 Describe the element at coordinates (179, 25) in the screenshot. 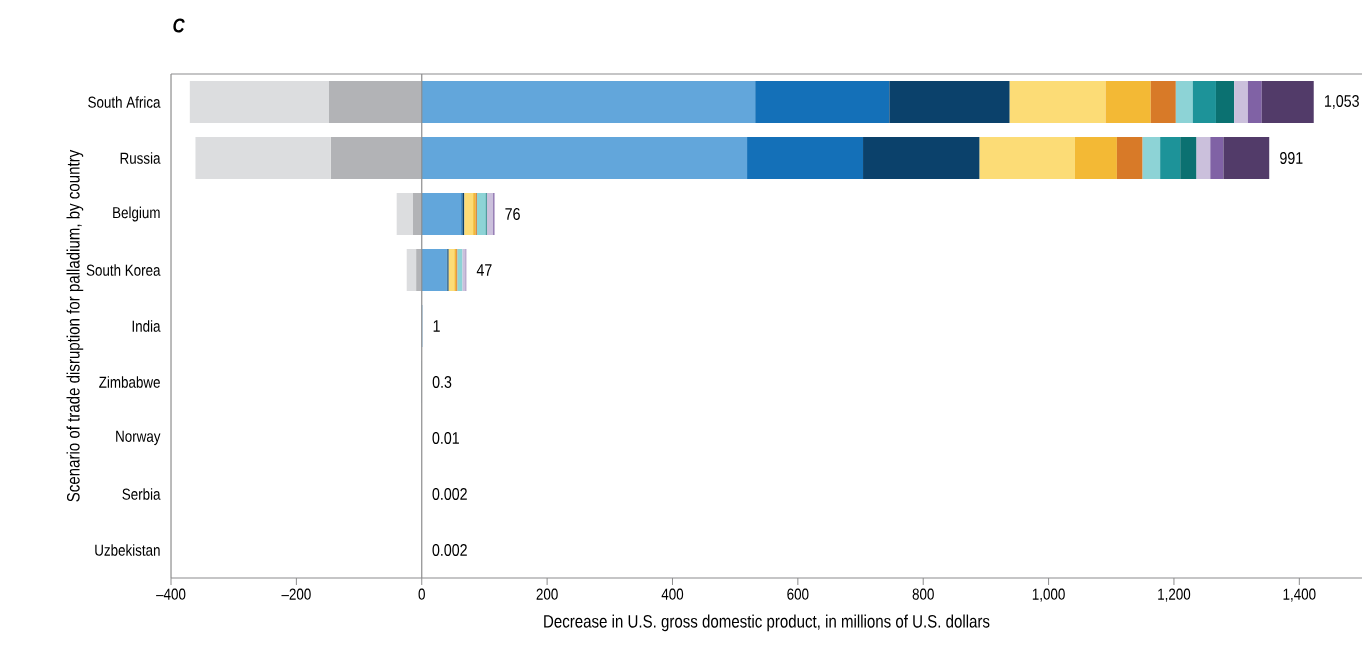

I see `chart-title: C` at that location.